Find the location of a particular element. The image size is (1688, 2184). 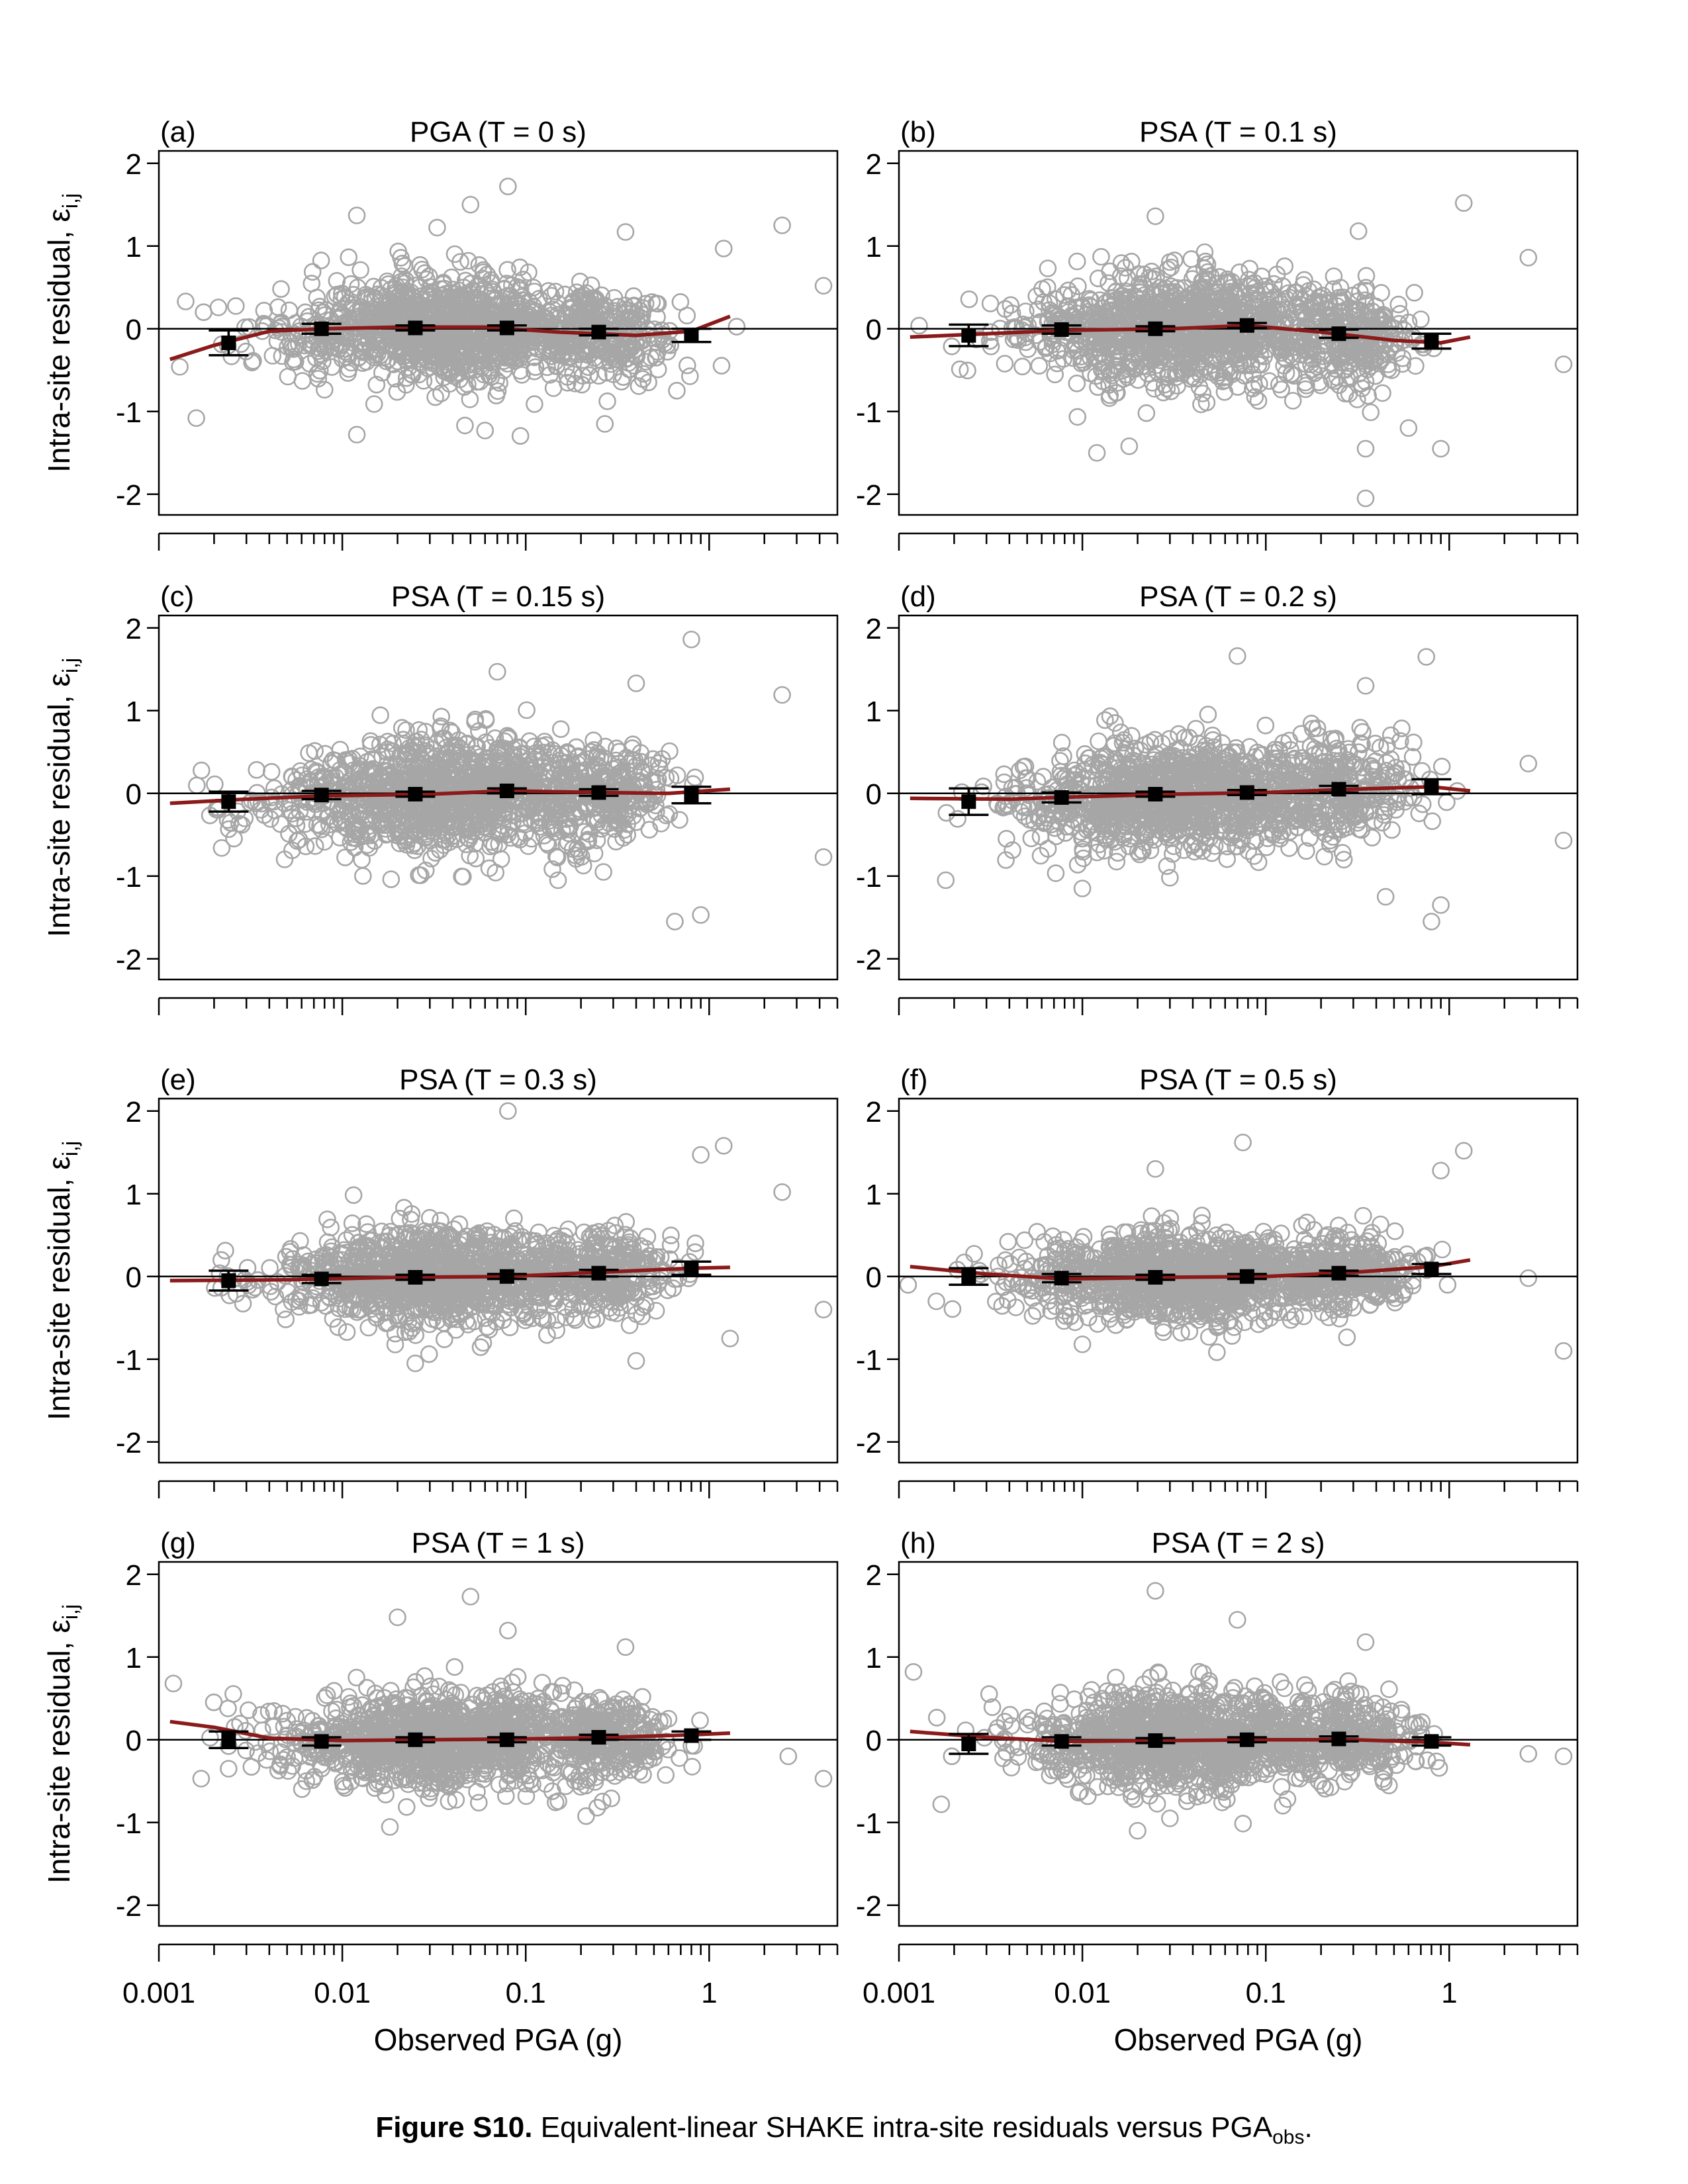

panel-label: (a) is located at coordinates (178, 132).